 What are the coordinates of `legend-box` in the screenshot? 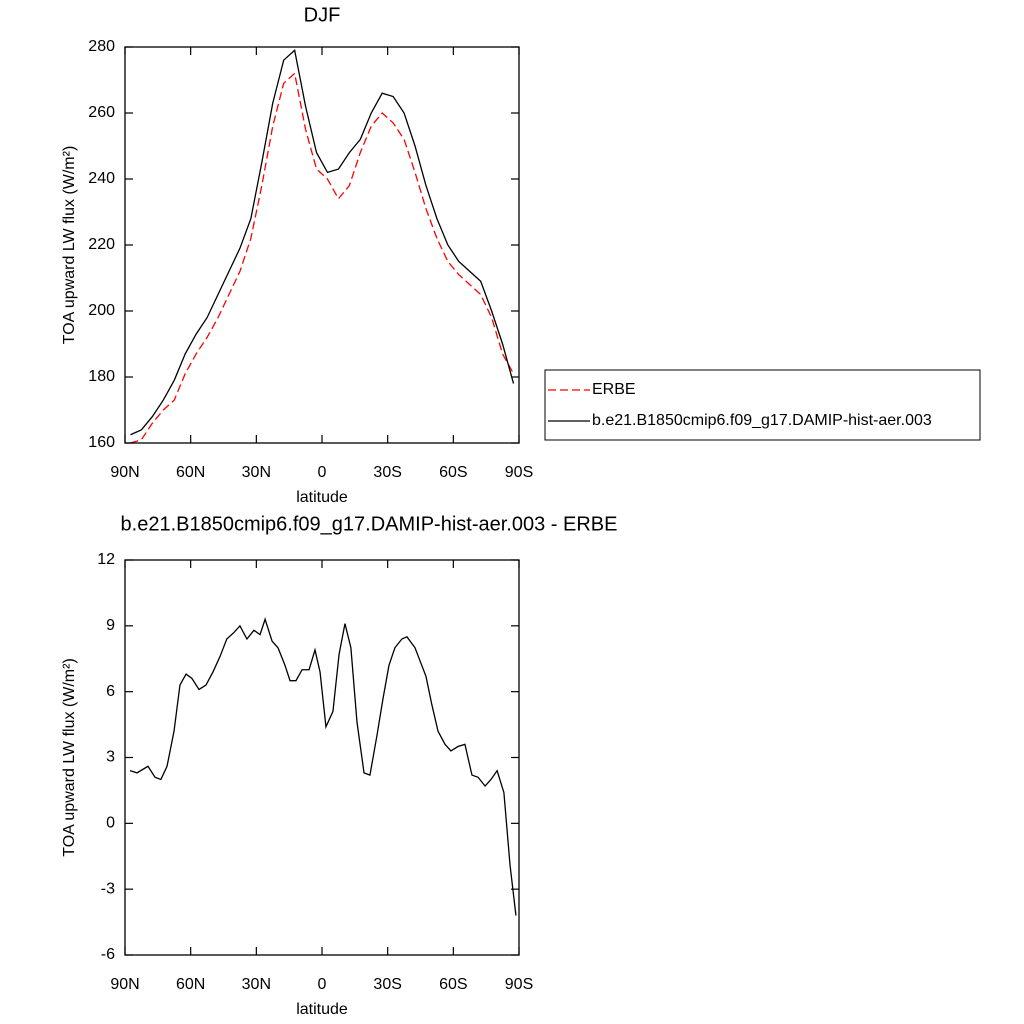 It's located at (762, 405).